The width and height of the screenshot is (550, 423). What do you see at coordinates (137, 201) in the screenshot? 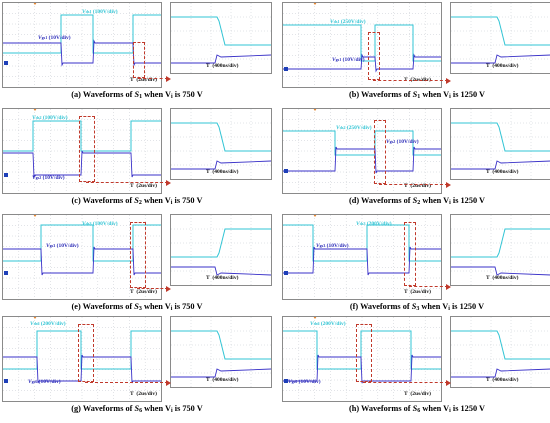
I see `panel-caption: (c) Waveforms of S2 when Vi is 750 V` at bounding box center [137, 201].